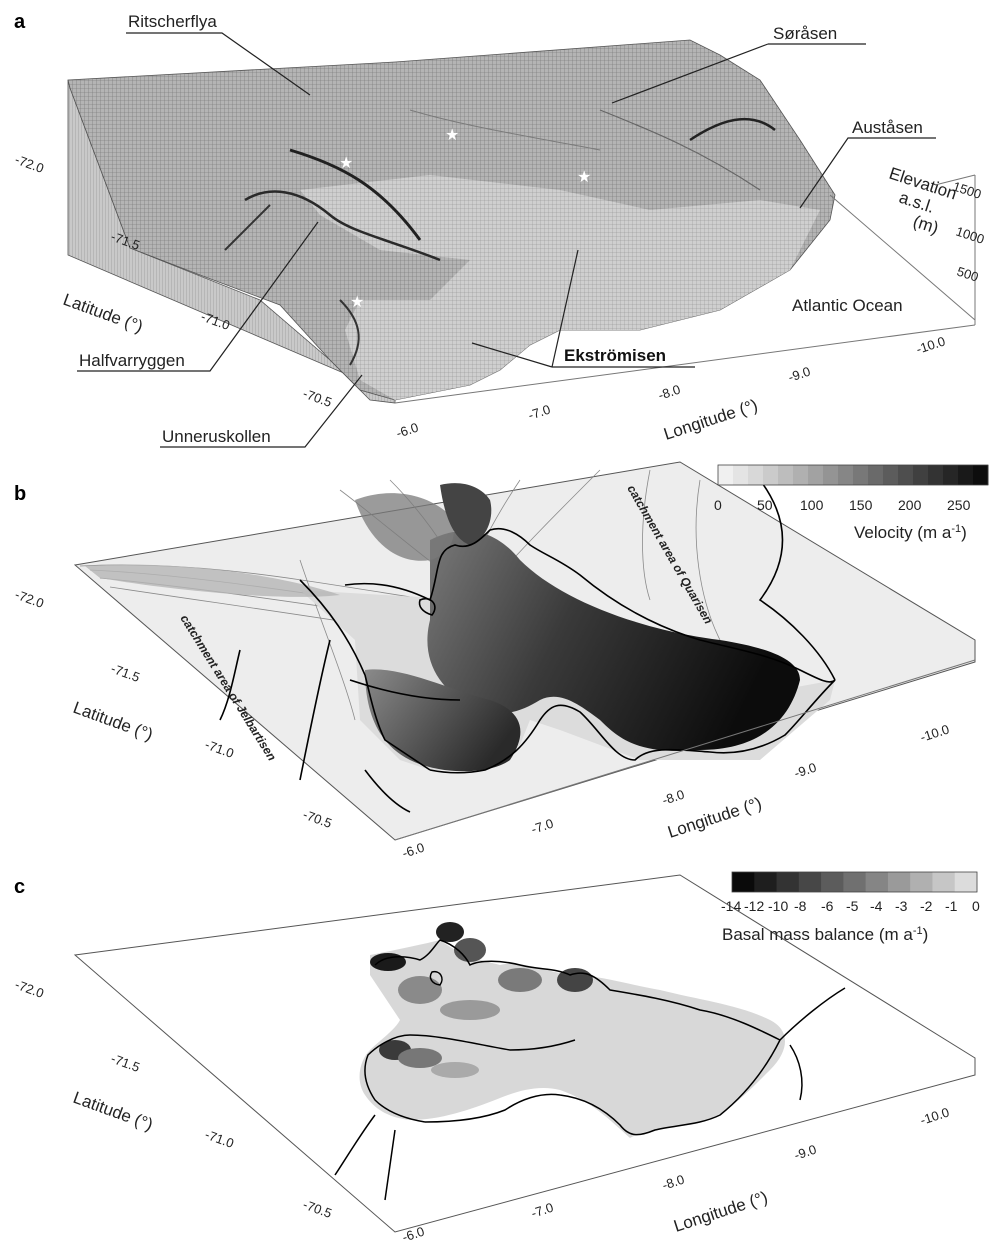 This screenshot has width=995, height=1242. Describe the element at coordinates (825, 934) in the screenshot. I see `bmb-colorbar-title: Basal mass balance (m a-1)` at that location.